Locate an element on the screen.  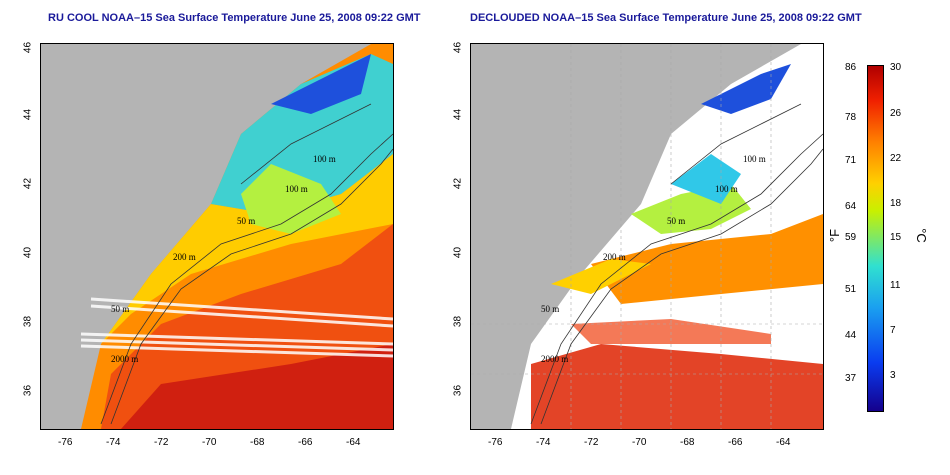
fahrenheit-tick: 51 is located at coordinates (851, 289).